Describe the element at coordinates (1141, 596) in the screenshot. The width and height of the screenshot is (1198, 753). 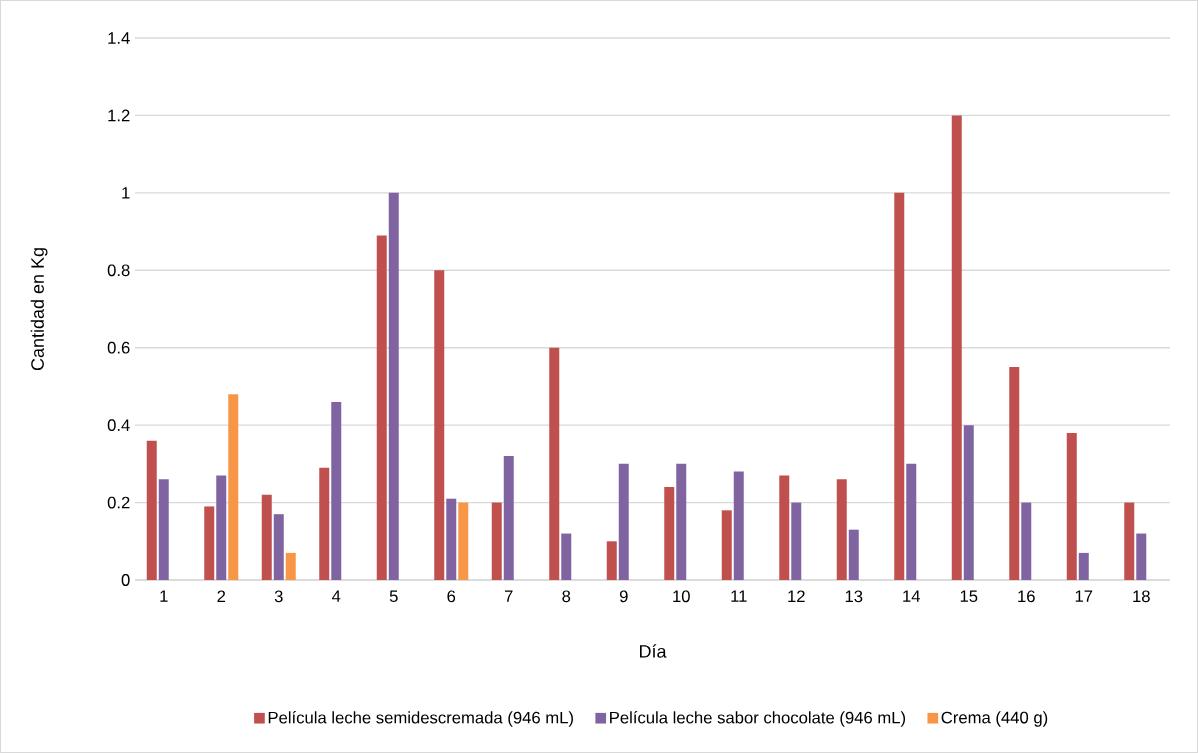
I see `x-tick-label: 18` at that location.